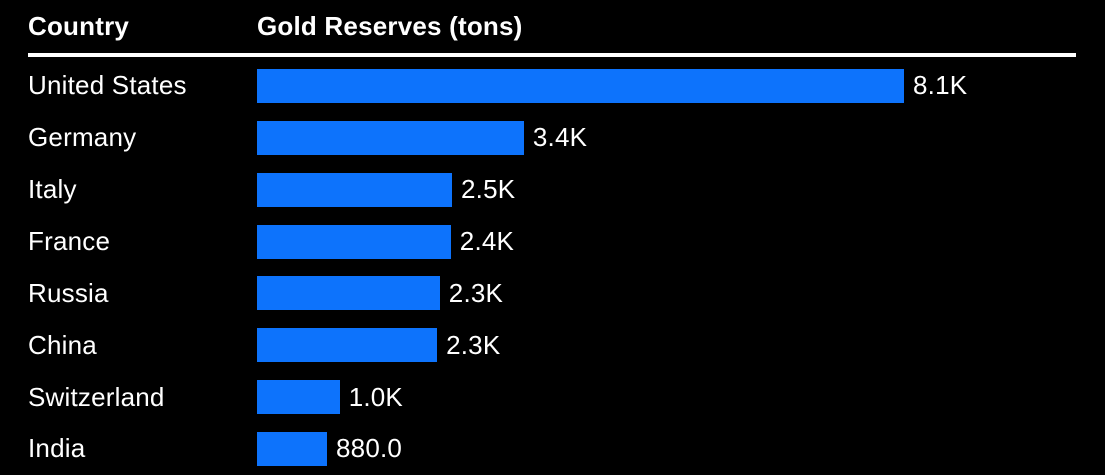 The image size is (1105, 475). What do you see at coordinates (488, 189) in the screenshot?
I see `value-label: 2.5K` at bounding box center [488, 189].